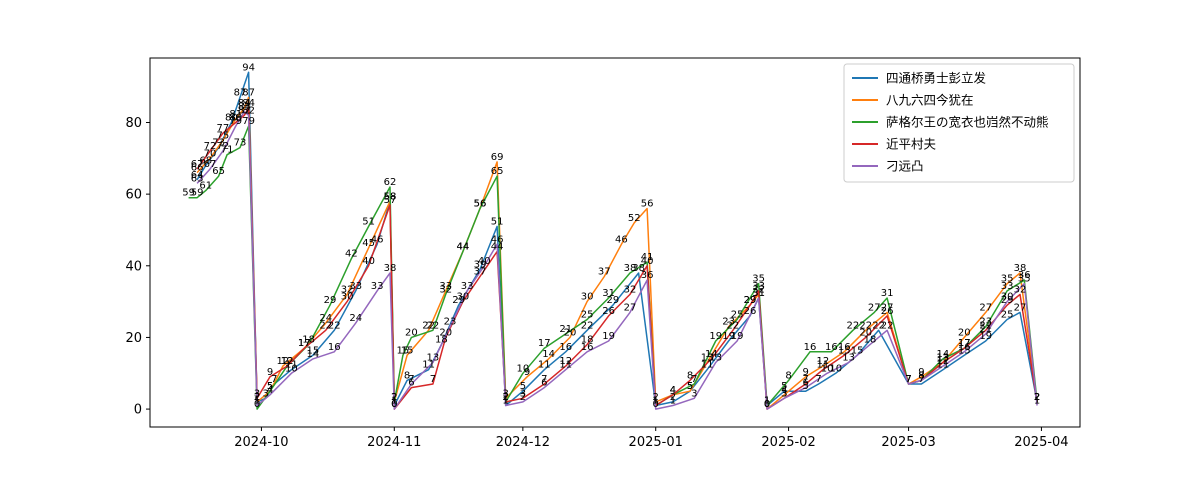 This screenshot has height=480, width=1200. I want to click on data-label-s2-28: 52, so click(634, 218).